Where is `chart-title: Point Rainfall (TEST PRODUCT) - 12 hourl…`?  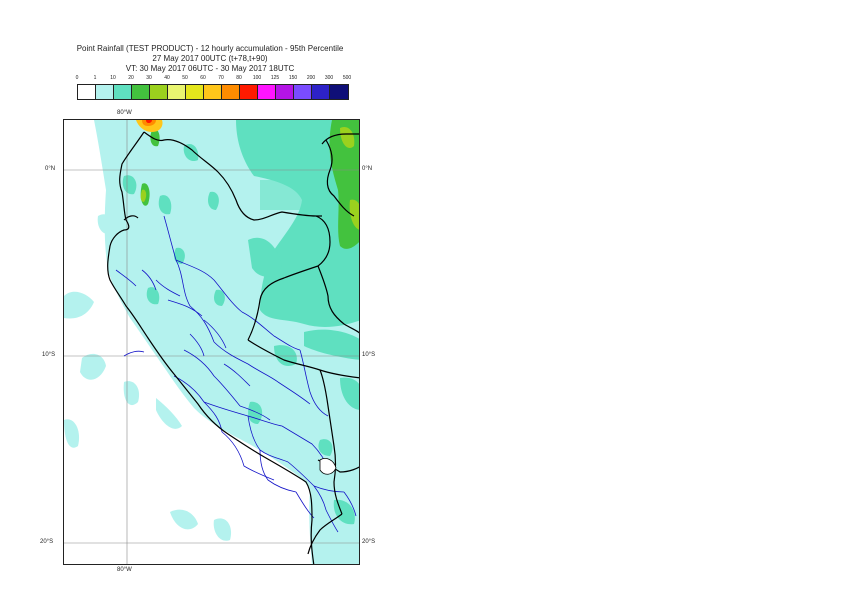
chart-title: Point Rainfall (TEST PRODUCT) - 12 hourl… is located at coordinates (210, 48).